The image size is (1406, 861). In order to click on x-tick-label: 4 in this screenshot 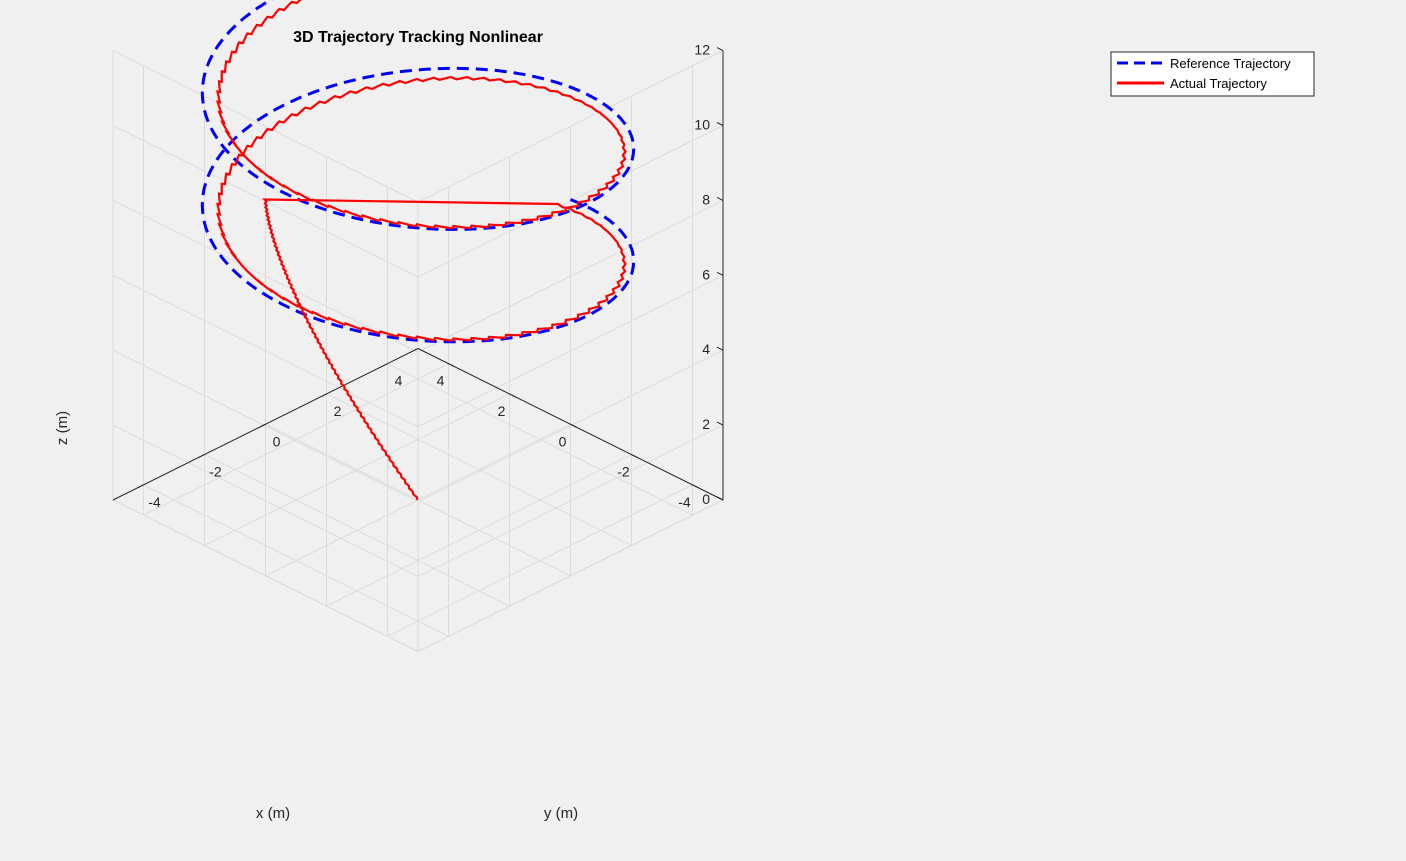, I will do `click(441, 381)`.